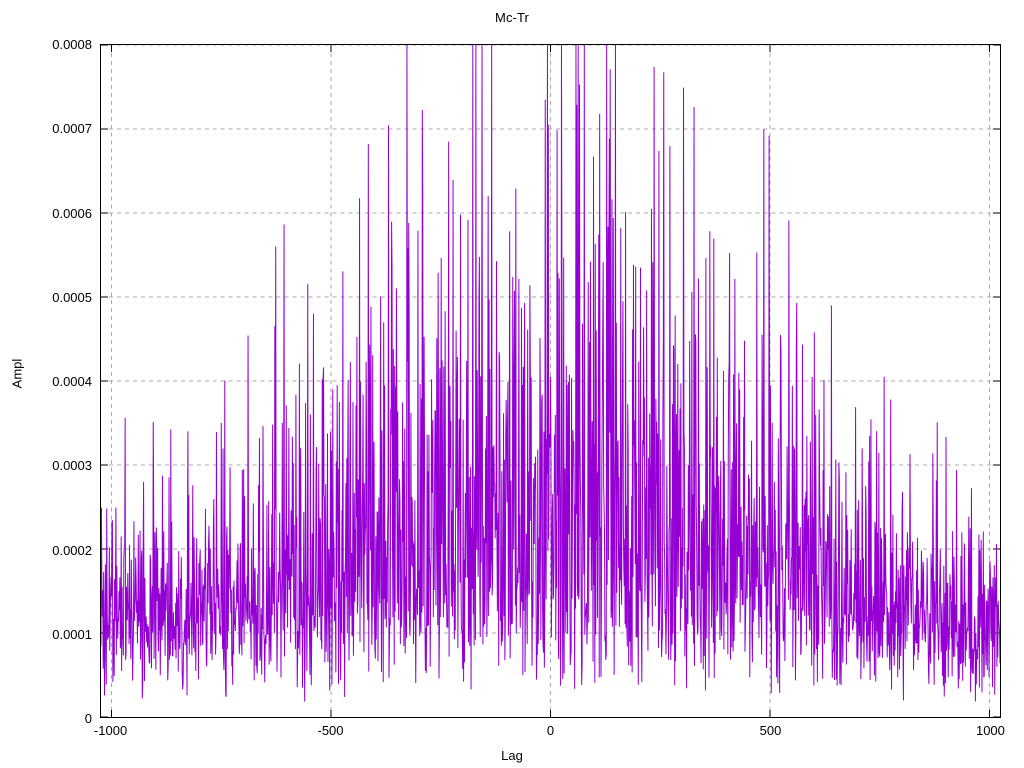 The width and height of the screenshot is (1024, 768). I want to click on y-tick-label: 0.0004, so click(72, 381).